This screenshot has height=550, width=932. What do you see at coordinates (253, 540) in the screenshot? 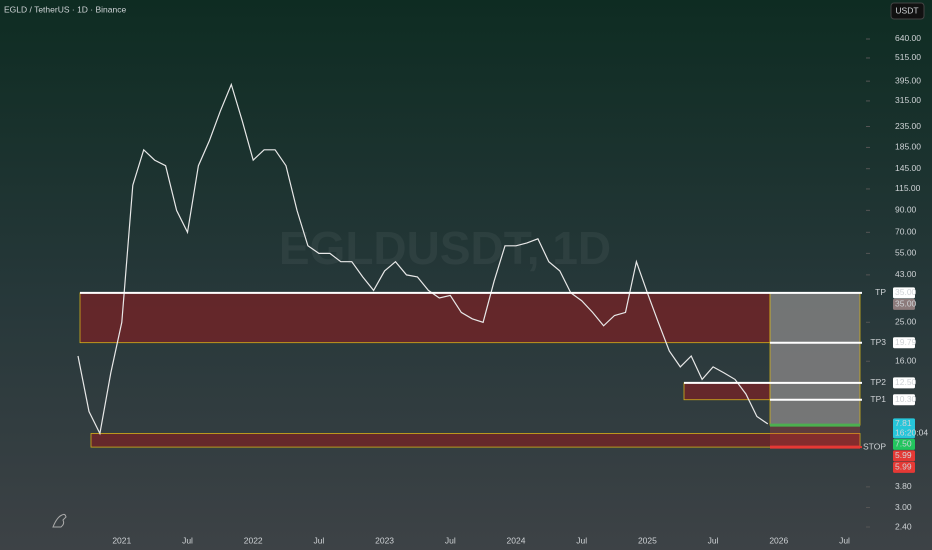
I see `x-tick-label: 2022` at bounding box center [253, 540].